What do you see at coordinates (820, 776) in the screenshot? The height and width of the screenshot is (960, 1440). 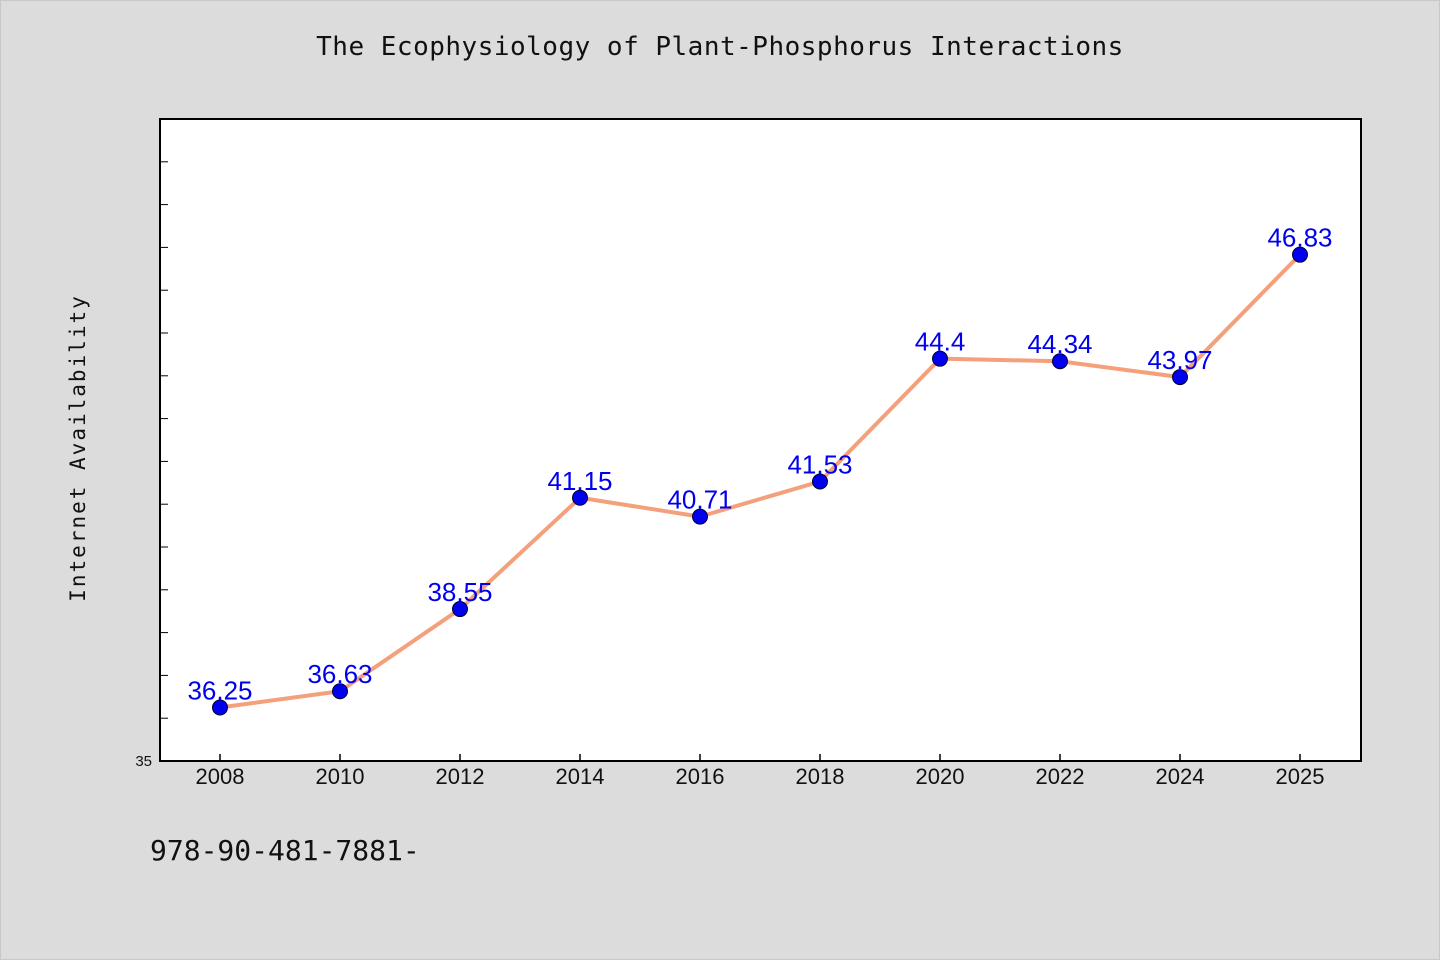 I see `x-tick-label-2018: 2018` at bounding box center [820, 776].